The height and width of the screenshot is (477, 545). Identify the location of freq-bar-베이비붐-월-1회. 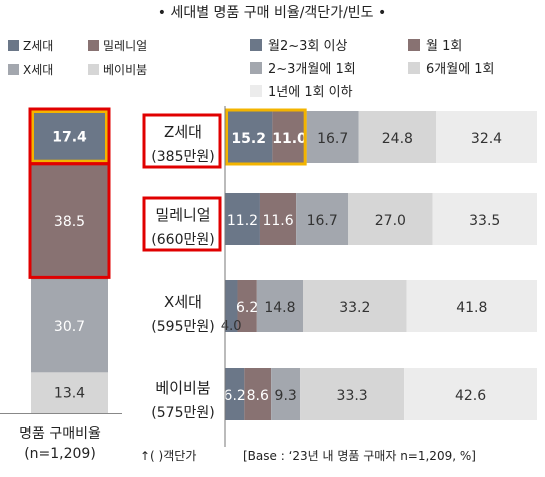
(258, 394).